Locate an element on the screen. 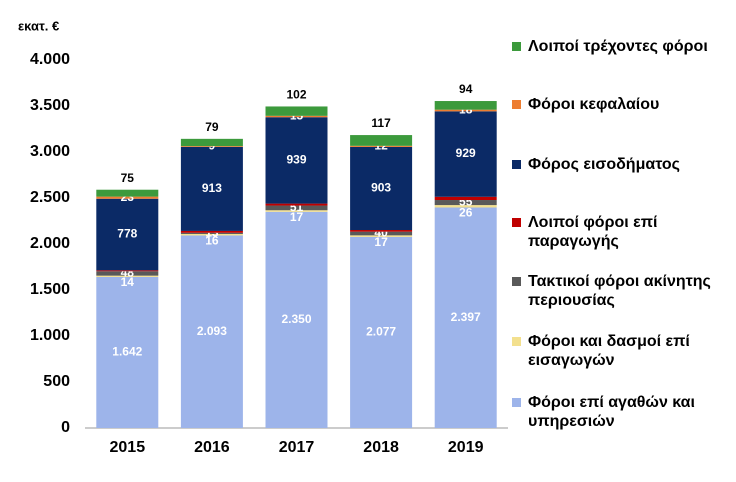 This screenshot has height=482, width=736. data-label: 929 is located at coordinates (466, 153).